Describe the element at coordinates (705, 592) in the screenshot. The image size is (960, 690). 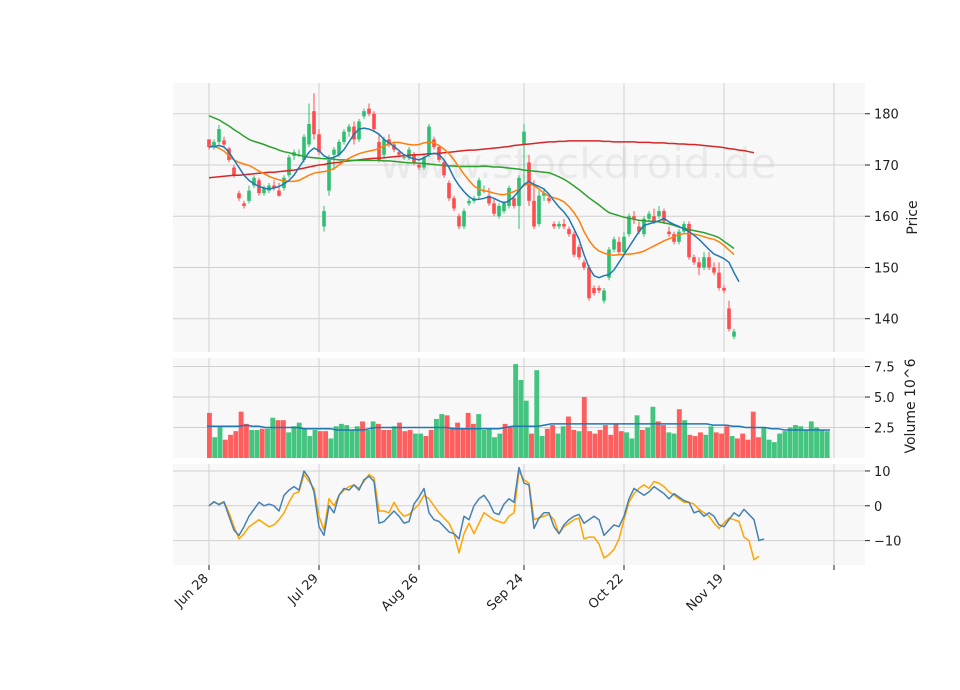
I see `x-tick-label: Nov 19` at that location.